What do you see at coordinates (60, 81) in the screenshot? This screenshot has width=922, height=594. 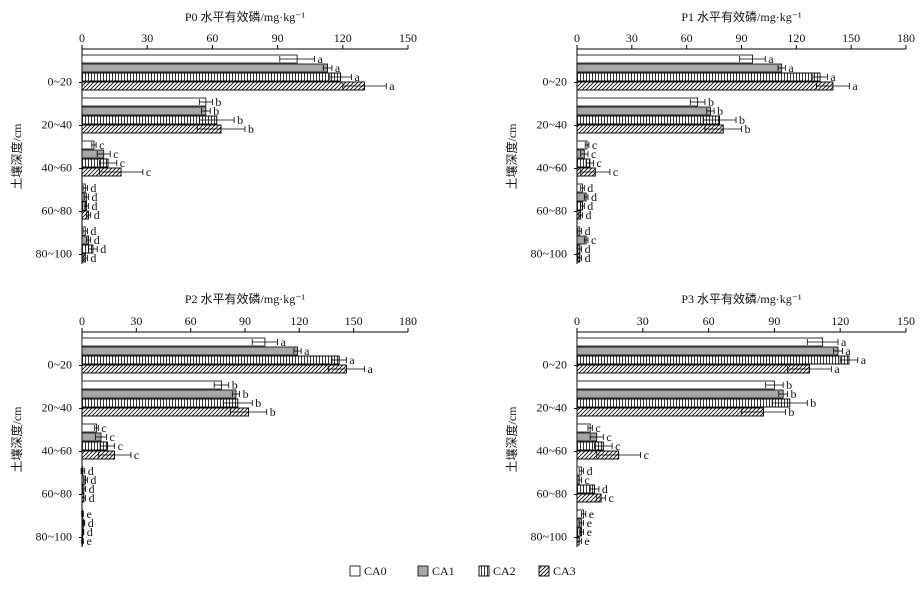 I see `y-tick-label: 0~20` at bounding box center [60, 81].